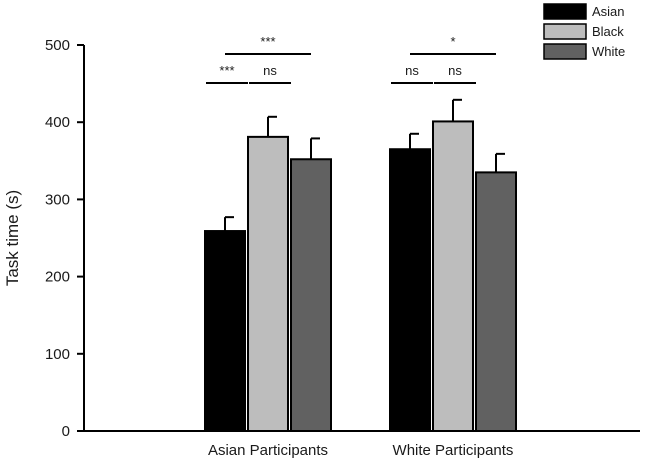 Image resolution: width=645 pixels, height=460 pixels. I want to click on y-tick-label: 300, so click(57, 199).